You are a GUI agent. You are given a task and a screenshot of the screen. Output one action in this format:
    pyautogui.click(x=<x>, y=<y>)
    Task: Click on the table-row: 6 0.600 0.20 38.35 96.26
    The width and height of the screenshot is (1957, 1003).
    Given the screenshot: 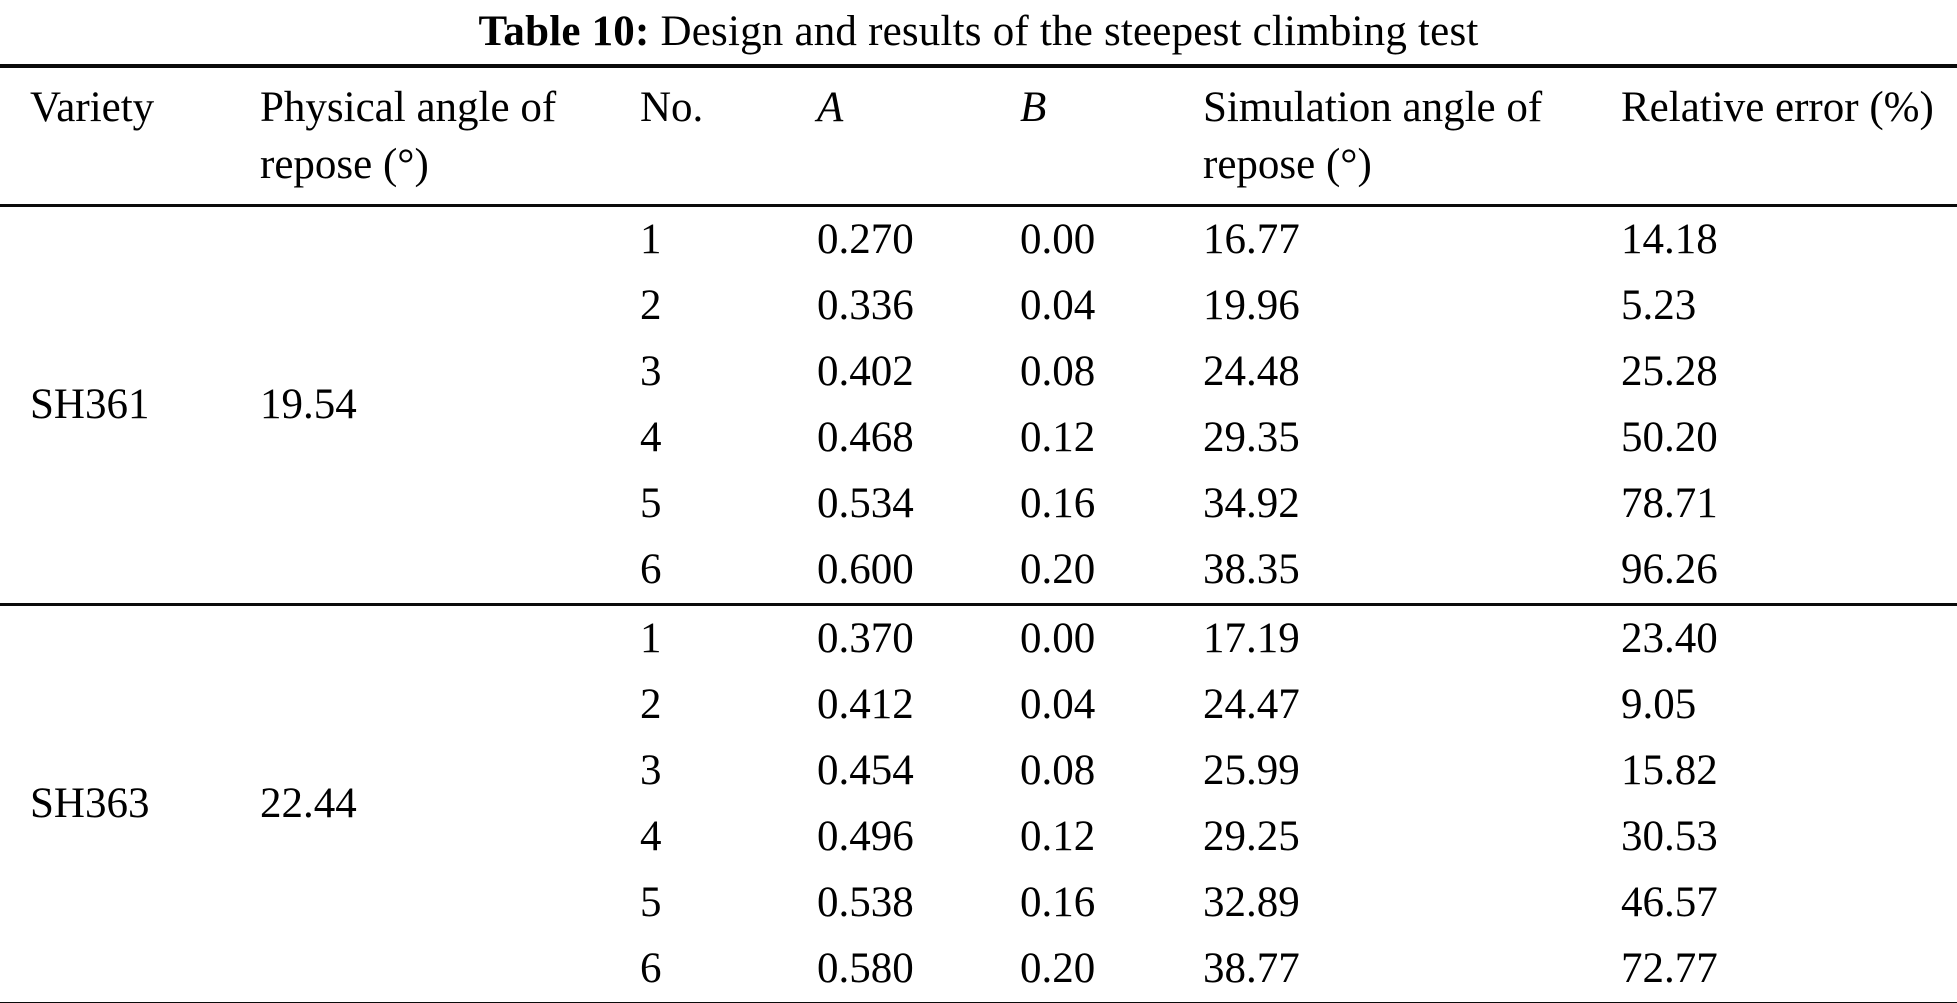 What is the action you would take?
    pyautogui.click(x=978, y=571)
    